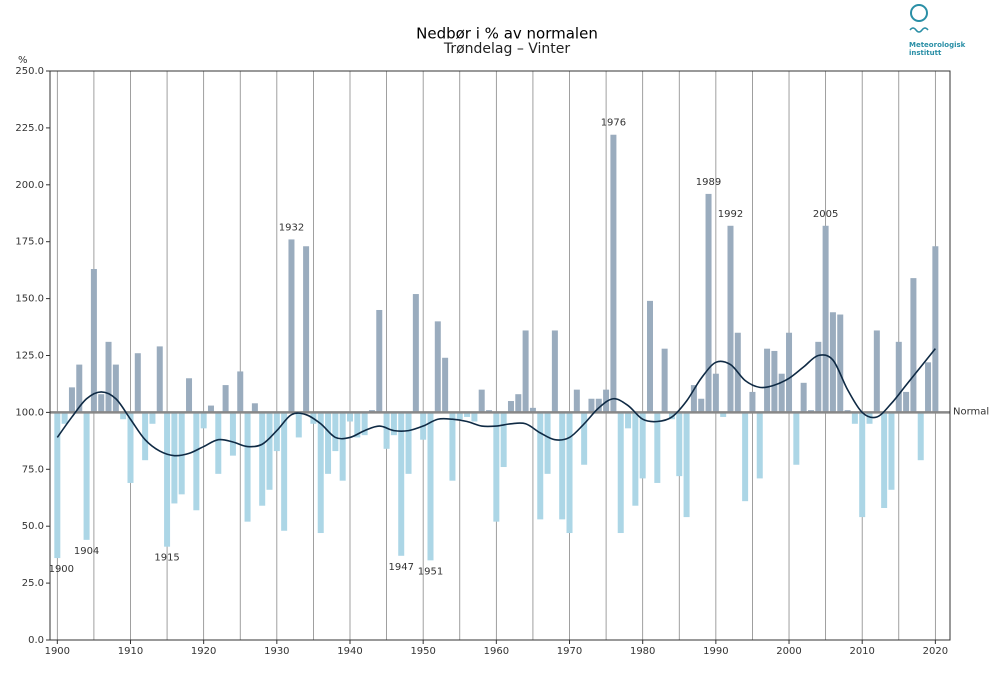  Describe the element at coordinates (130, 651) in the screenshot. I see `x-tick-label: 1910` at that location.